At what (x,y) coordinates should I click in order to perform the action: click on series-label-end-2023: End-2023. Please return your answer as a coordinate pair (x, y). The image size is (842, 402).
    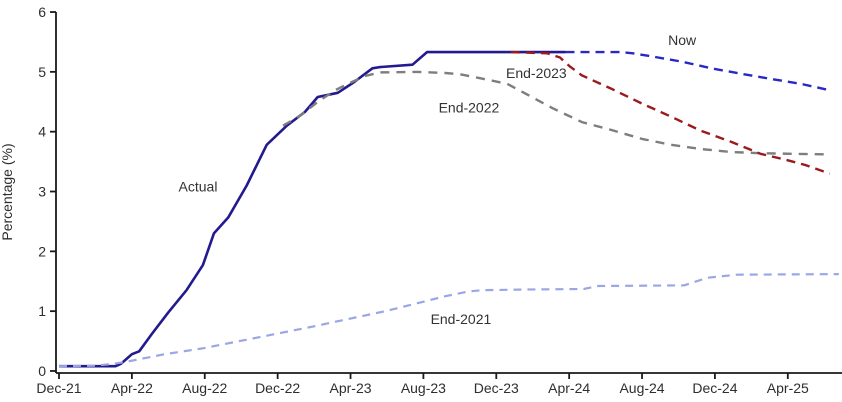
    Looking at the image, I should click on (536, 73).